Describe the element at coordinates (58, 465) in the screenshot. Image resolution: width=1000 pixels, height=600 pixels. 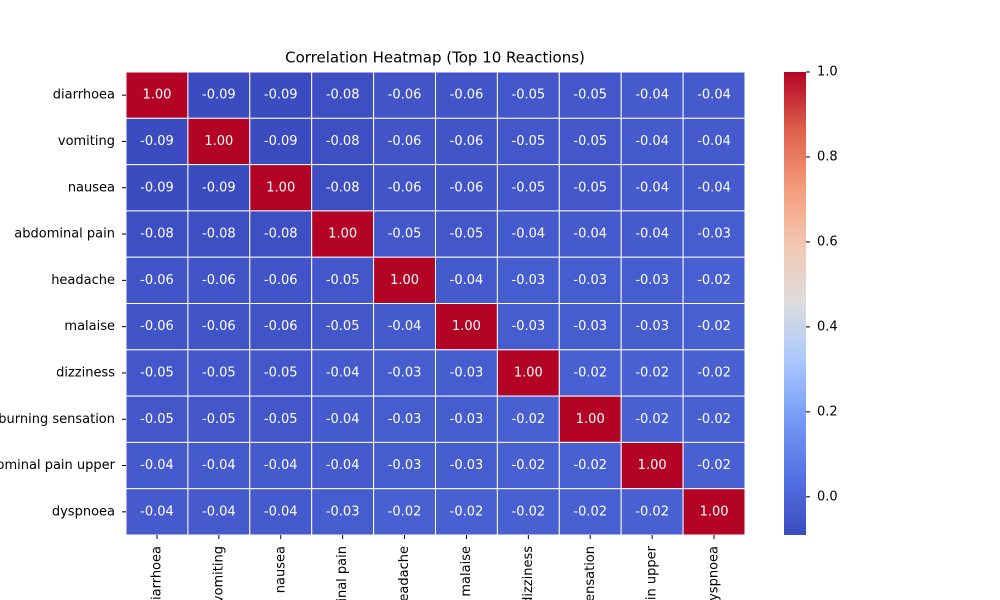
I see `y-tick-label: abdominal pain upper` at that location.